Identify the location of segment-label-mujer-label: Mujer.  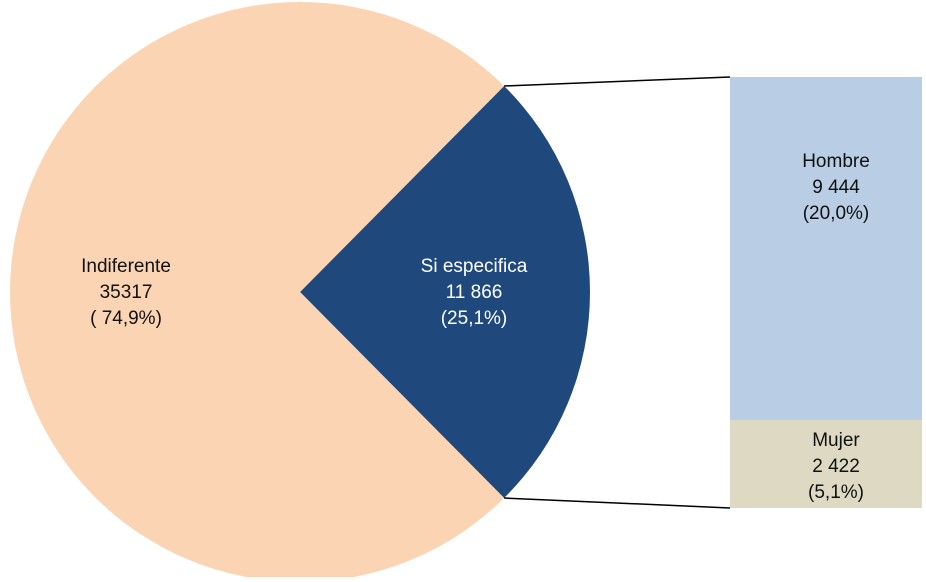
(836, 440).